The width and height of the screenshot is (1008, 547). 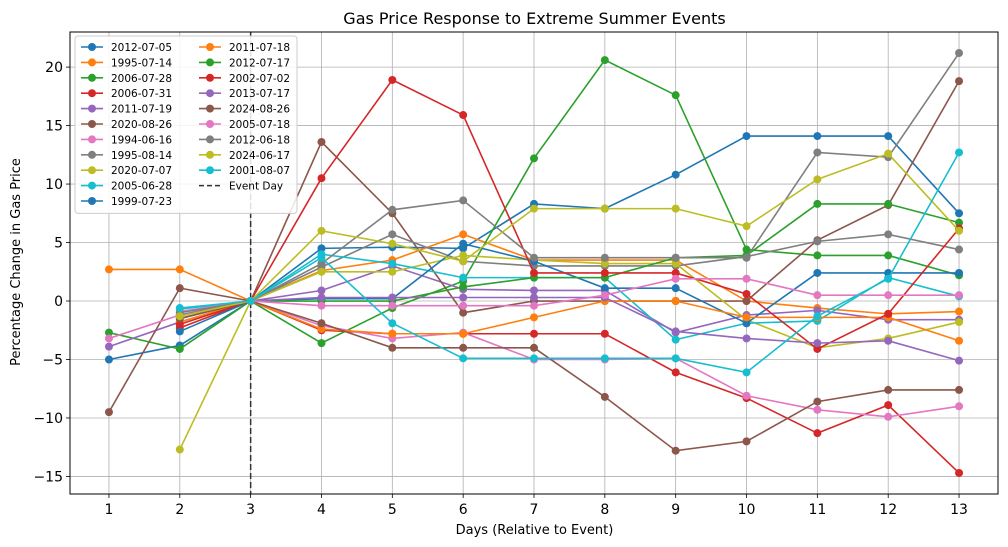 What do you see at coordinates (244, 94) in the screenshot?
I see `legend-item: 2013-07-17` at bounding box center [244, 94].